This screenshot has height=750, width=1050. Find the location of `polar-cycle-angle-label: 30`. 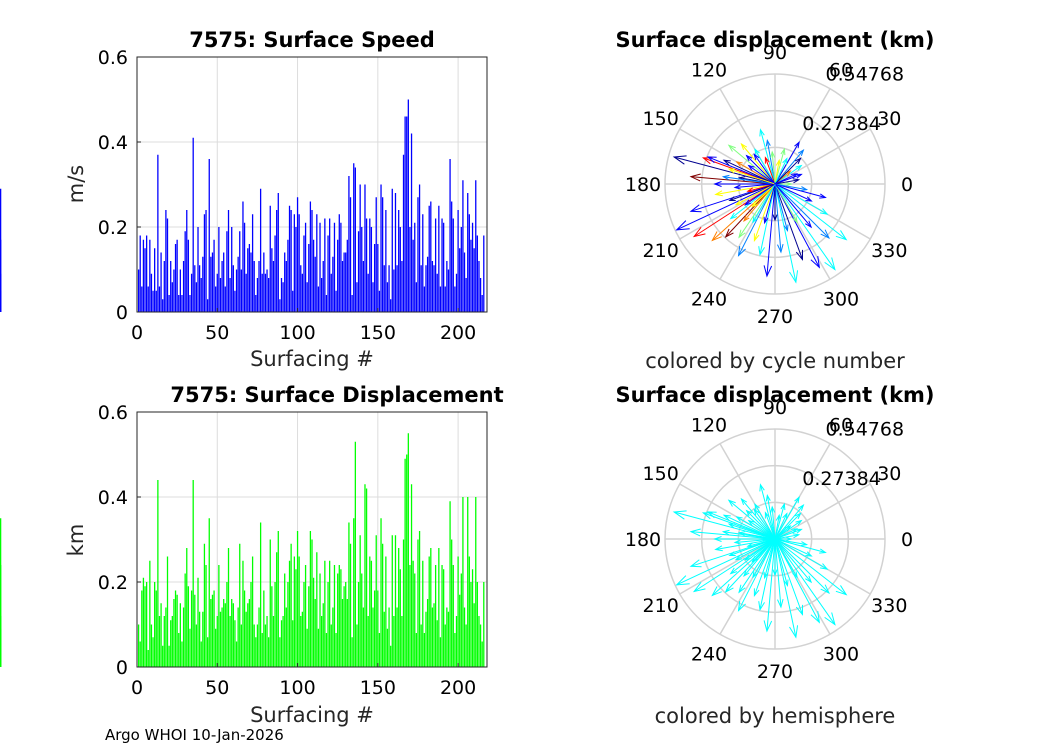

polar-cycle-angle-label: 30 is located at coordinates (889, 119).